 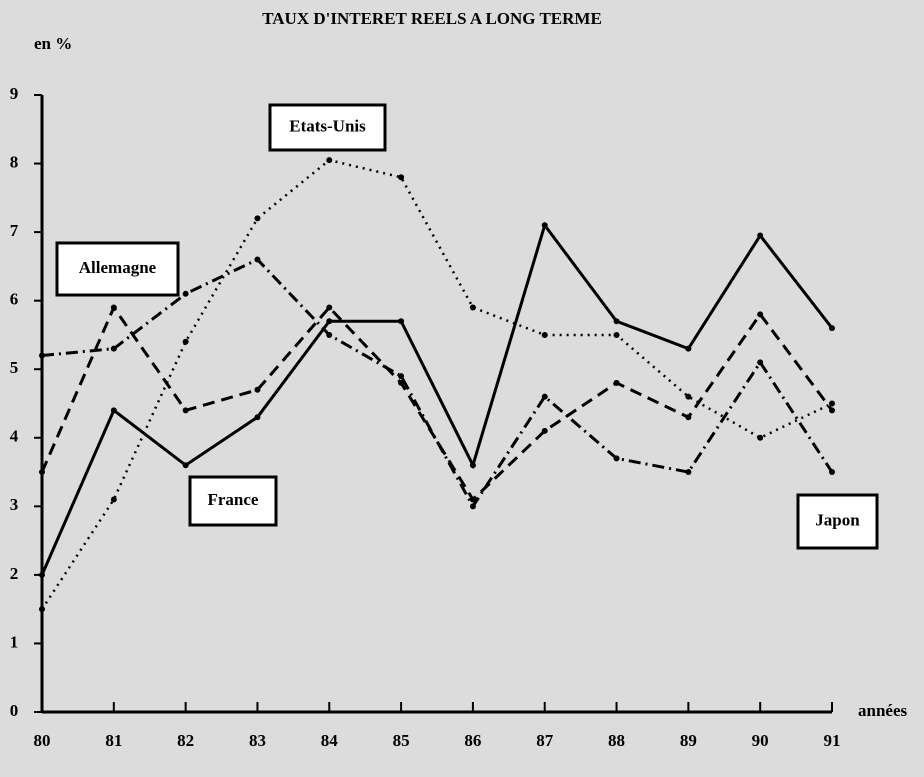 What do you see at coordinates (14, 299) in the screenshot?
I see `y-tick-label: 6` at bounding box center [14, 299].